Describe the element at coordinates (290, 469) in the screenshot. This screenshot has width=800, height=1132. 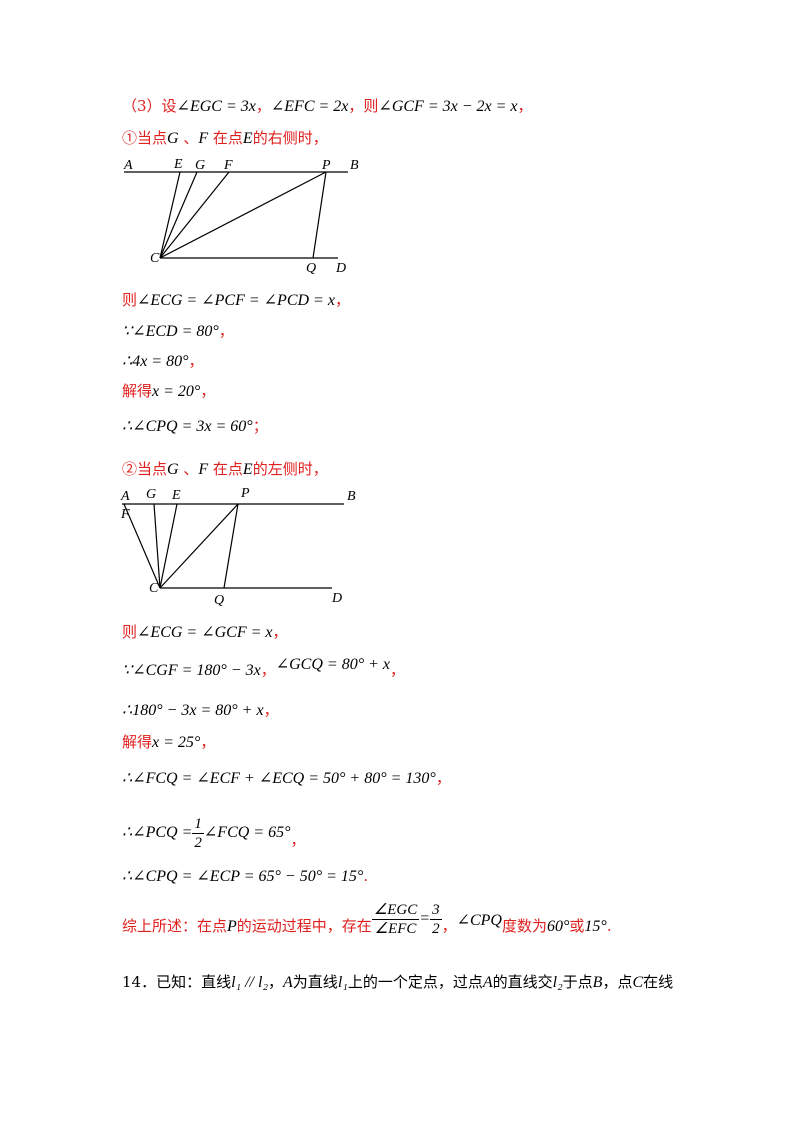
I see `text: 的左侧时，` at that location.